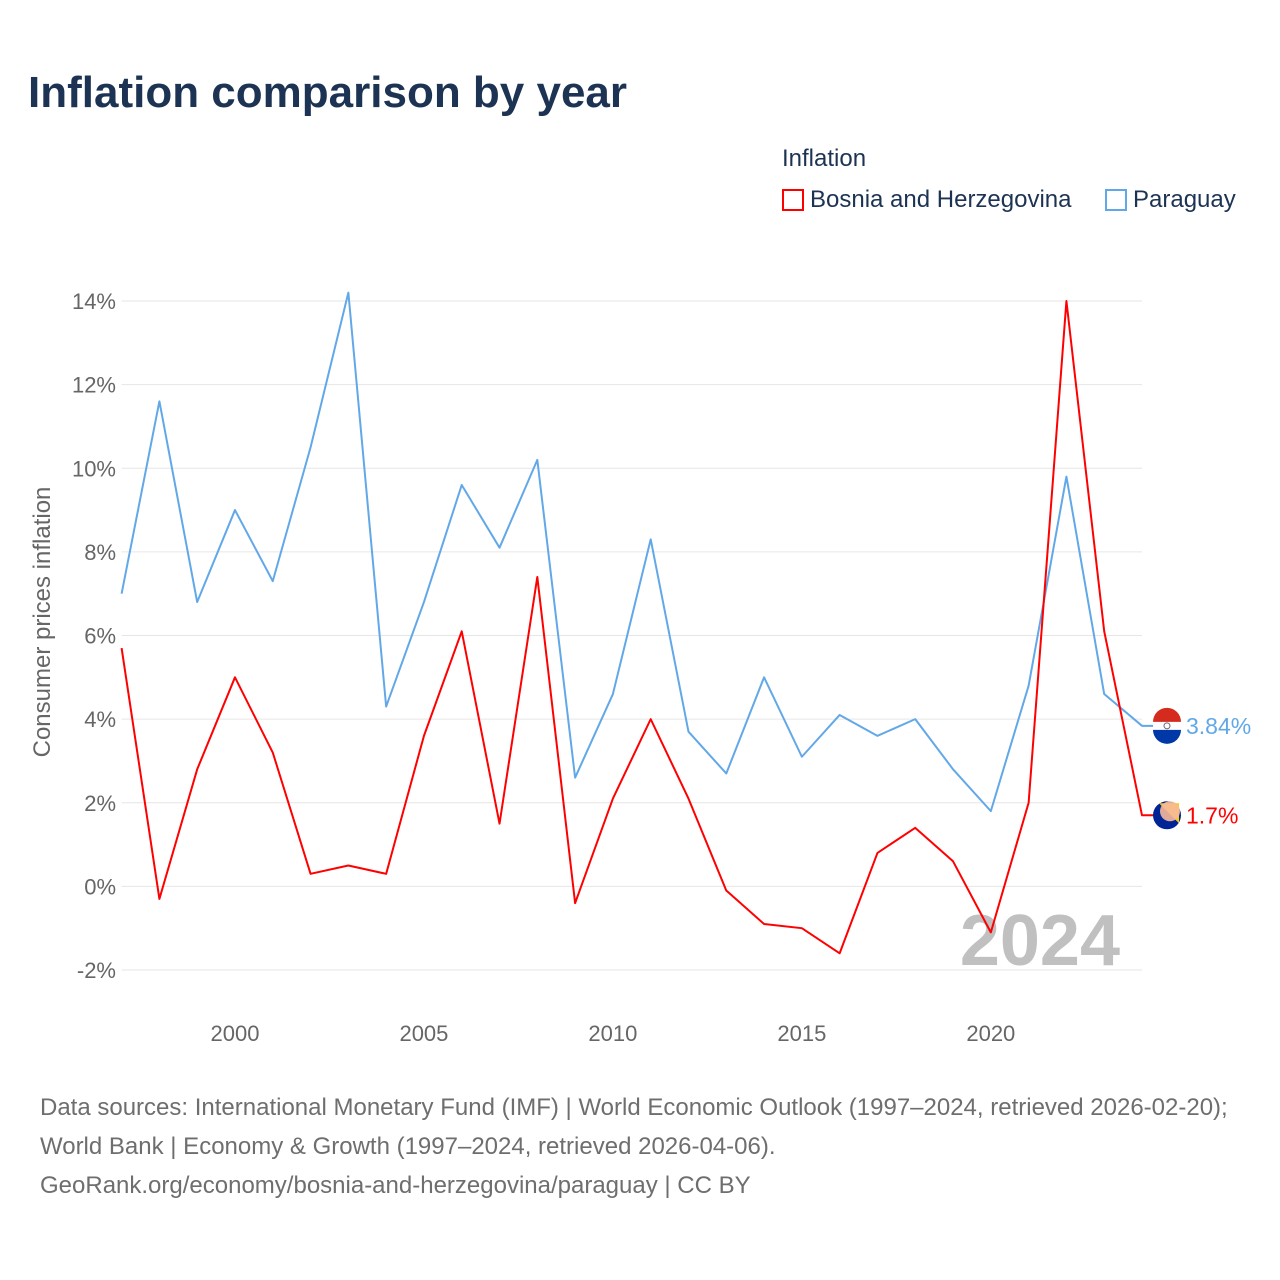  What do you see at coordinates (1218, 726) in the screenshot?
I see `end-value-label: 3.84%` at bounding box center [1218, 726].